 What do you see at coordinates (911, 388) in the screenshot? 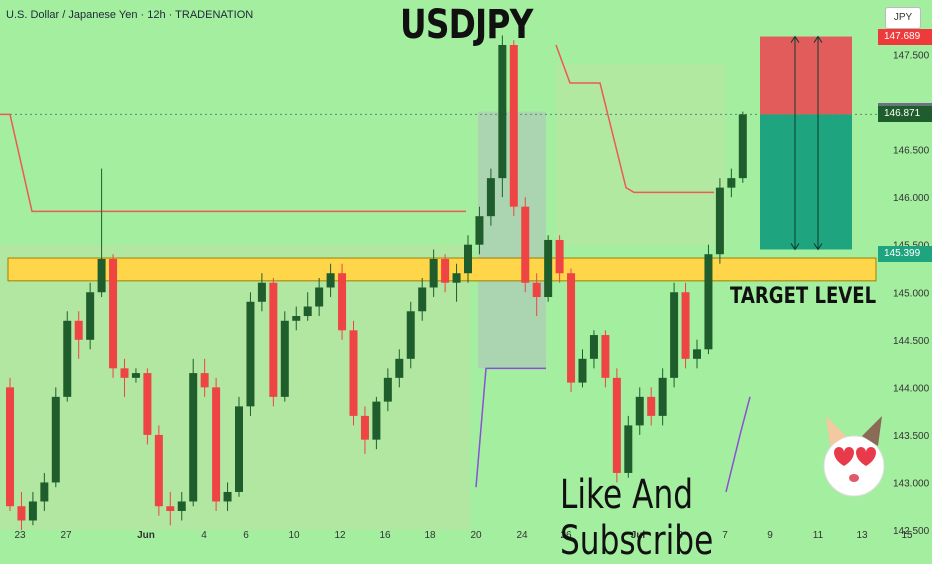
I see `y-tick-label: 144.000` at bounding box center [911, 388].